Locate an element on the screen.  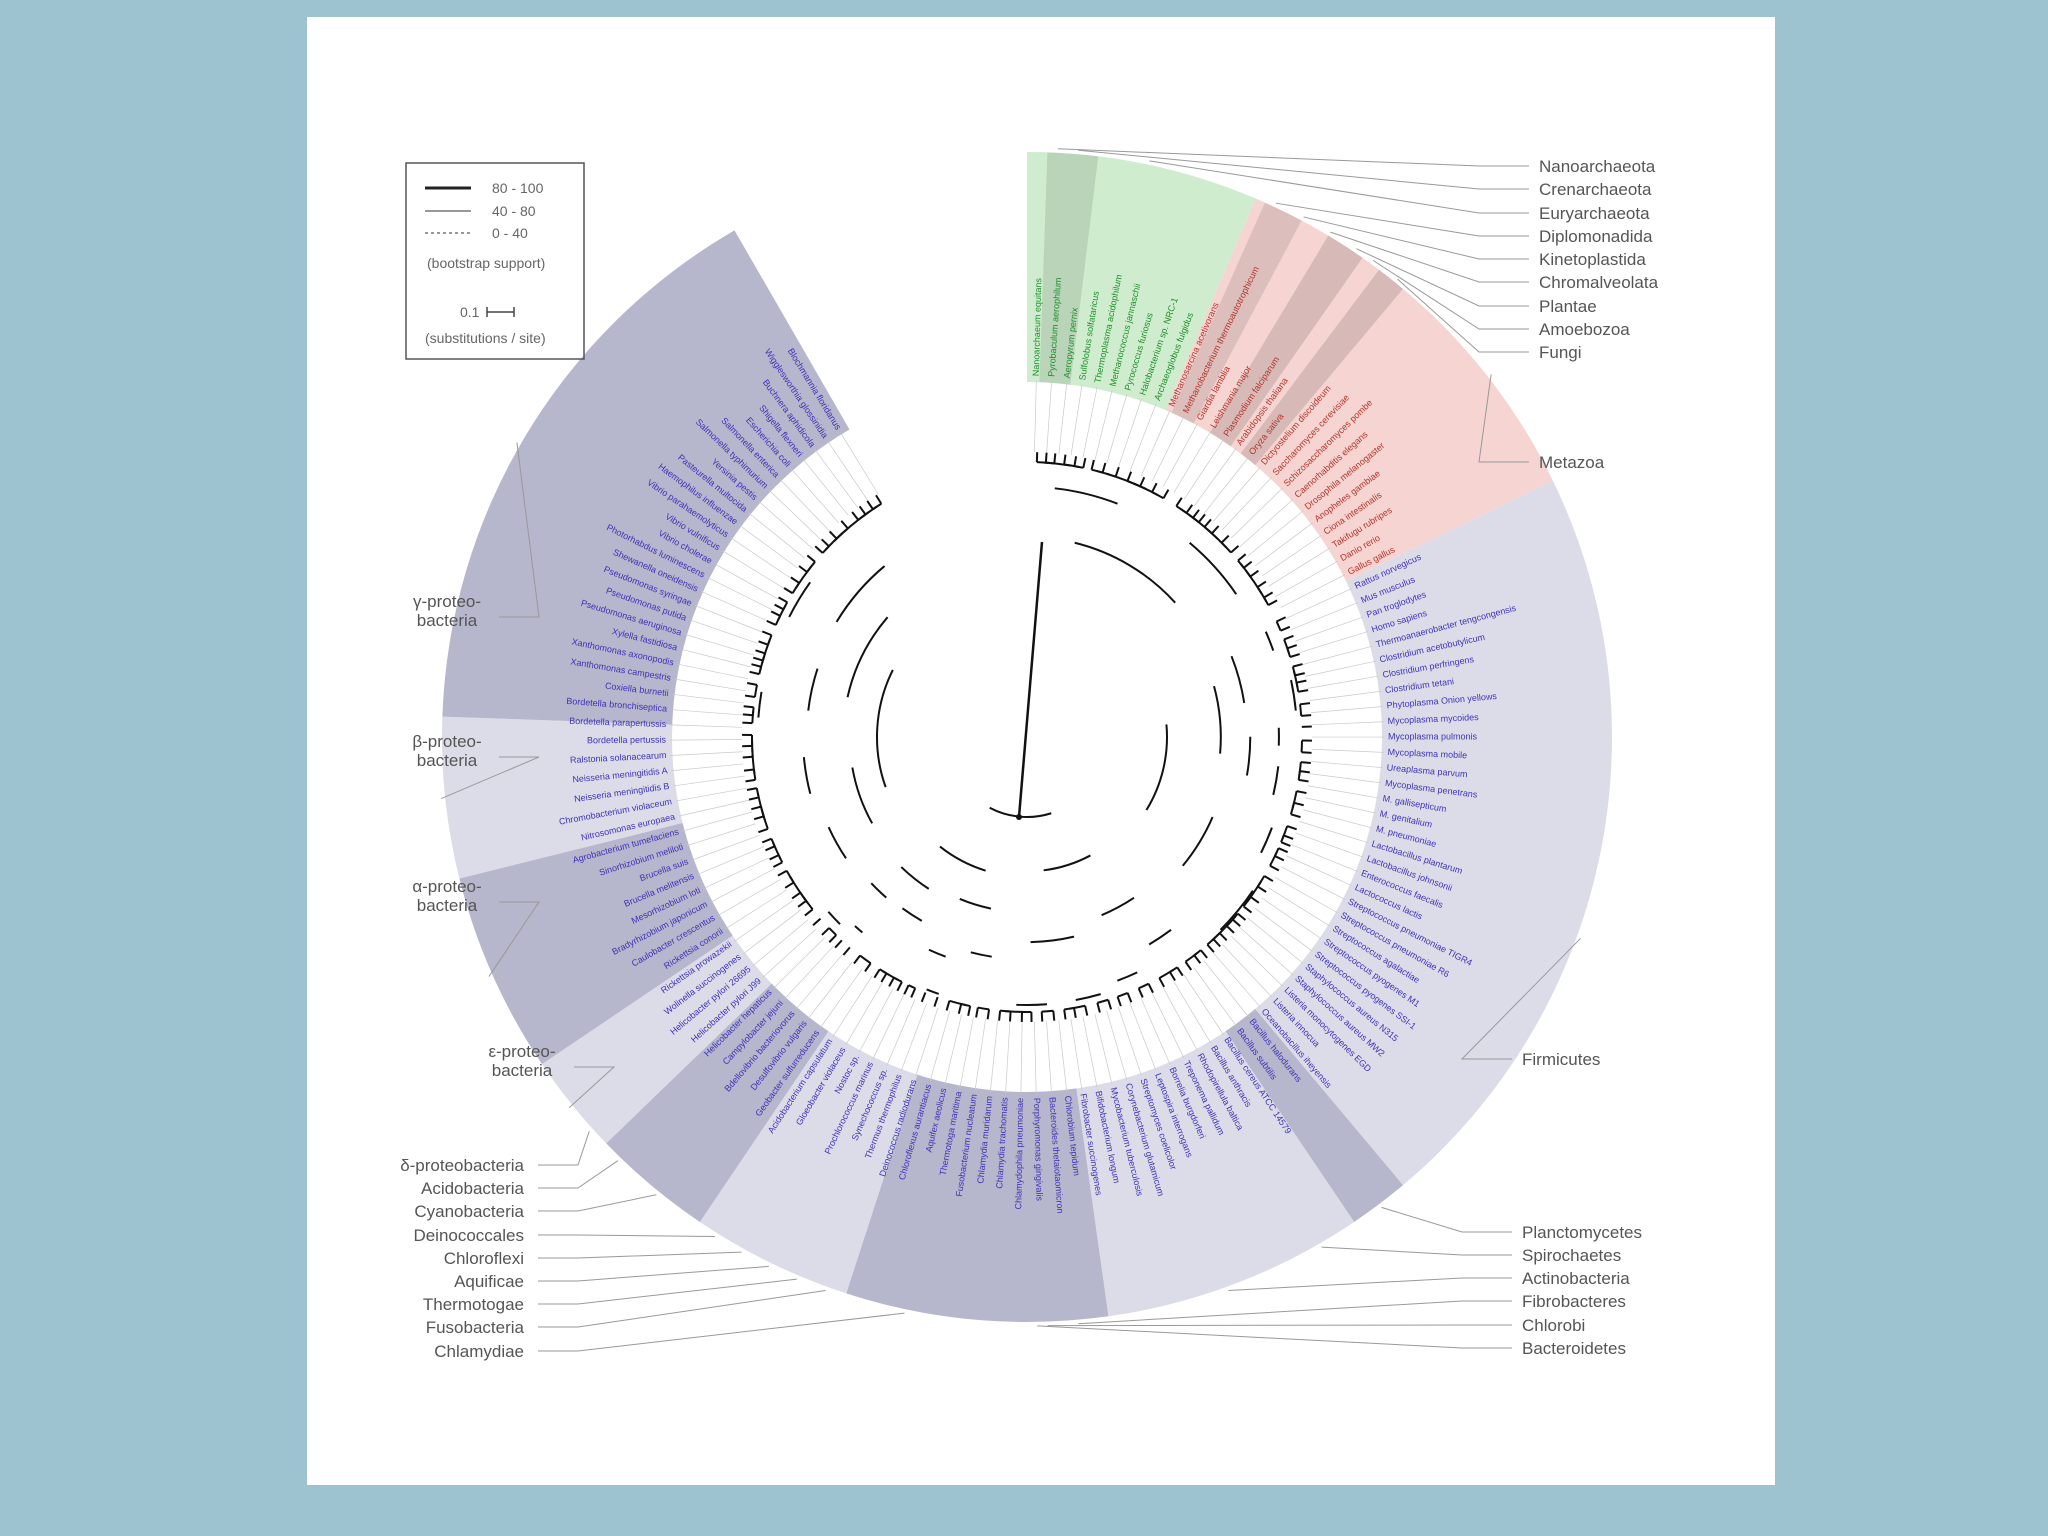
band-actinobacteria is located at coordinates (1215, 1172).